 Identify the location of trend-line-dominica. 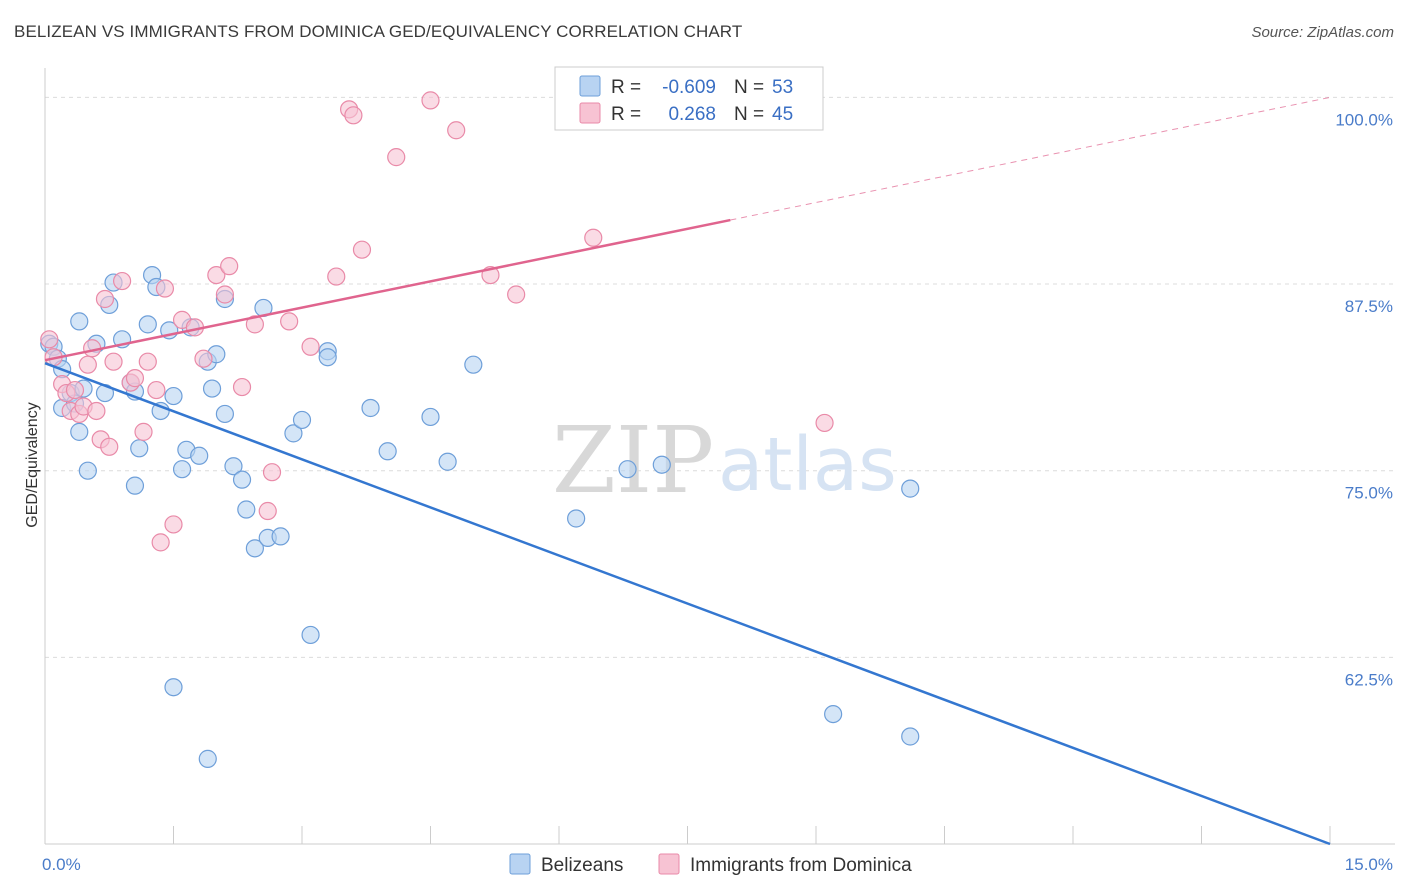
(387, 290).